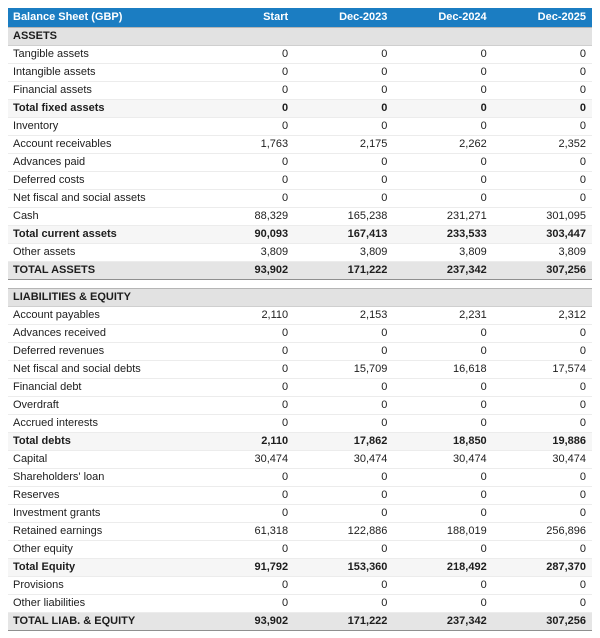  I want to click on row-value: 153,360, so click(344, 567).